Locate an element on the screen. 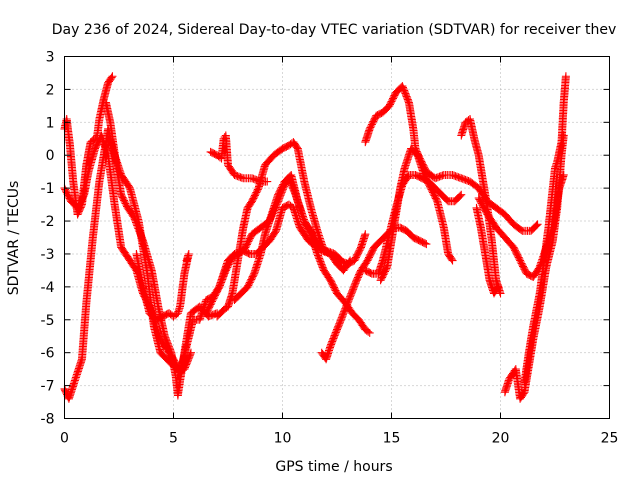 The image size is (640, 480). x-tick-label: 20 is located at coordinates (501, 439).